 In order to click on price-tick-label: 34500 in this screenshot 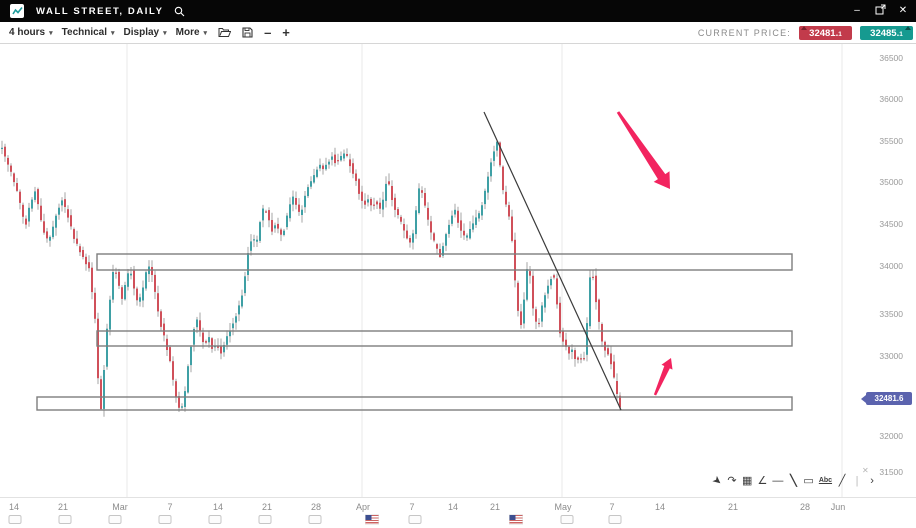, I will do `click(891, 224)`.